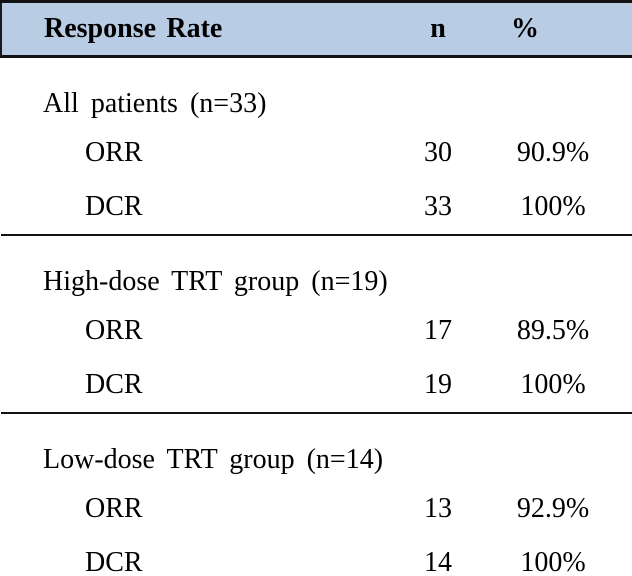 Image resolution: width=632 pixels, height=576 pixels. Describe the element at coordinates (316, 331) in the screenshot. I see `table-row-high-orr: ORR 17 89.5%` at that location.